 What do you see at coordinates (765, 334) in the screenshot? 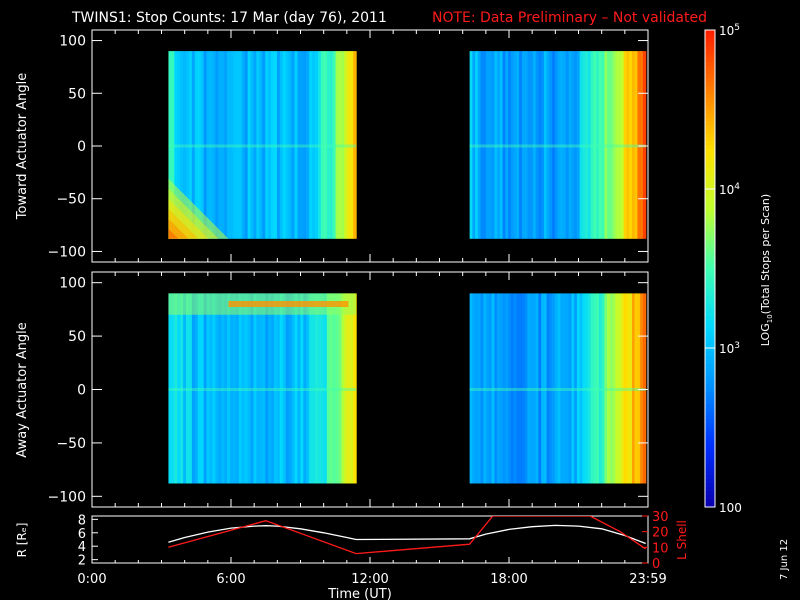
I see `colorbar-label-log: LOG` at bounding box center [765, 334].